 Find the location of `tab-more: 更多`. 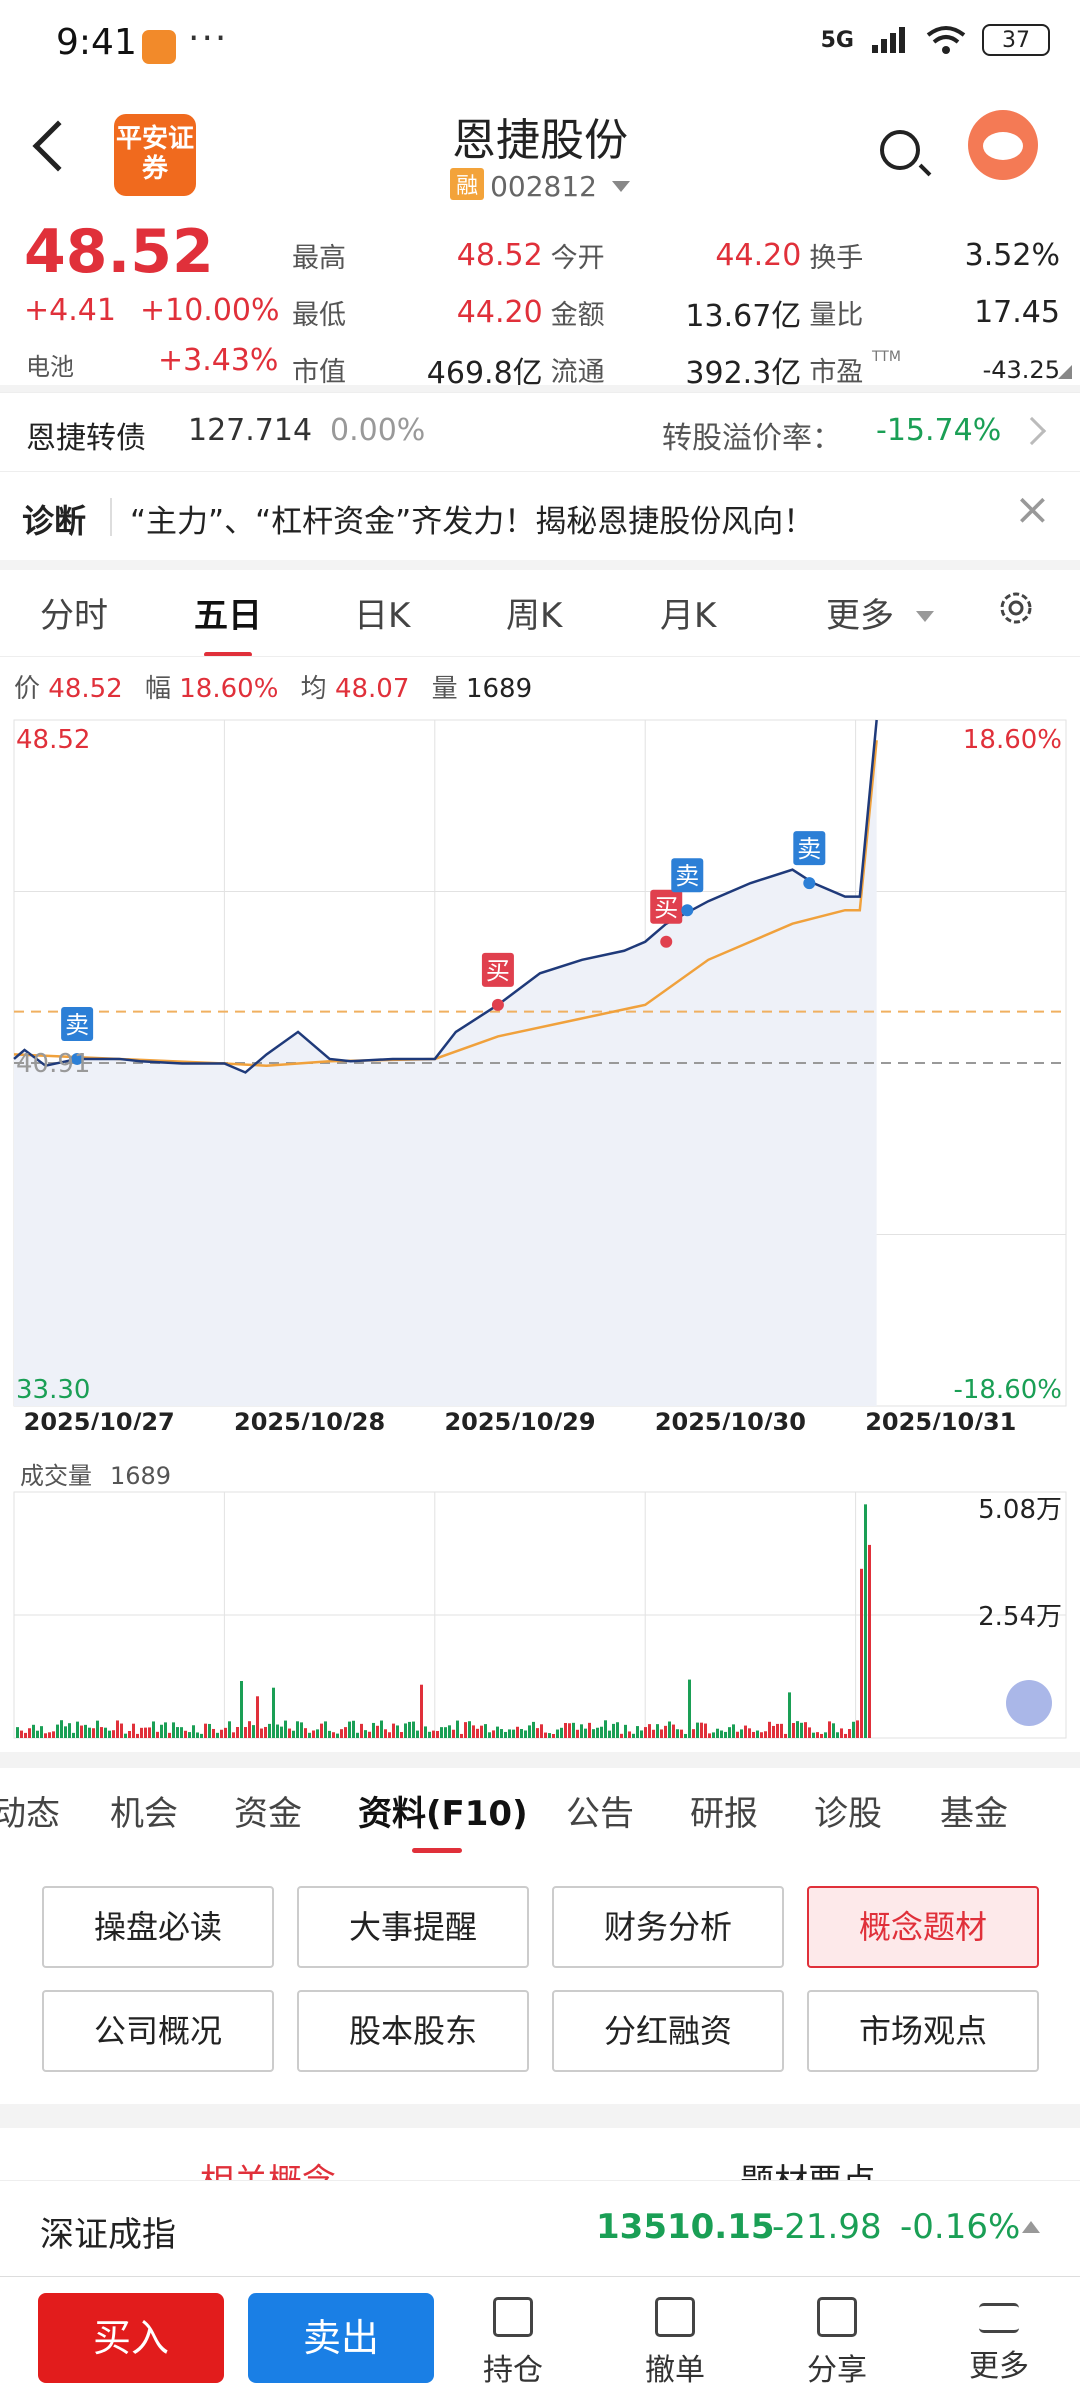

tab-more: 更多 is located at coordinates (880, 612).